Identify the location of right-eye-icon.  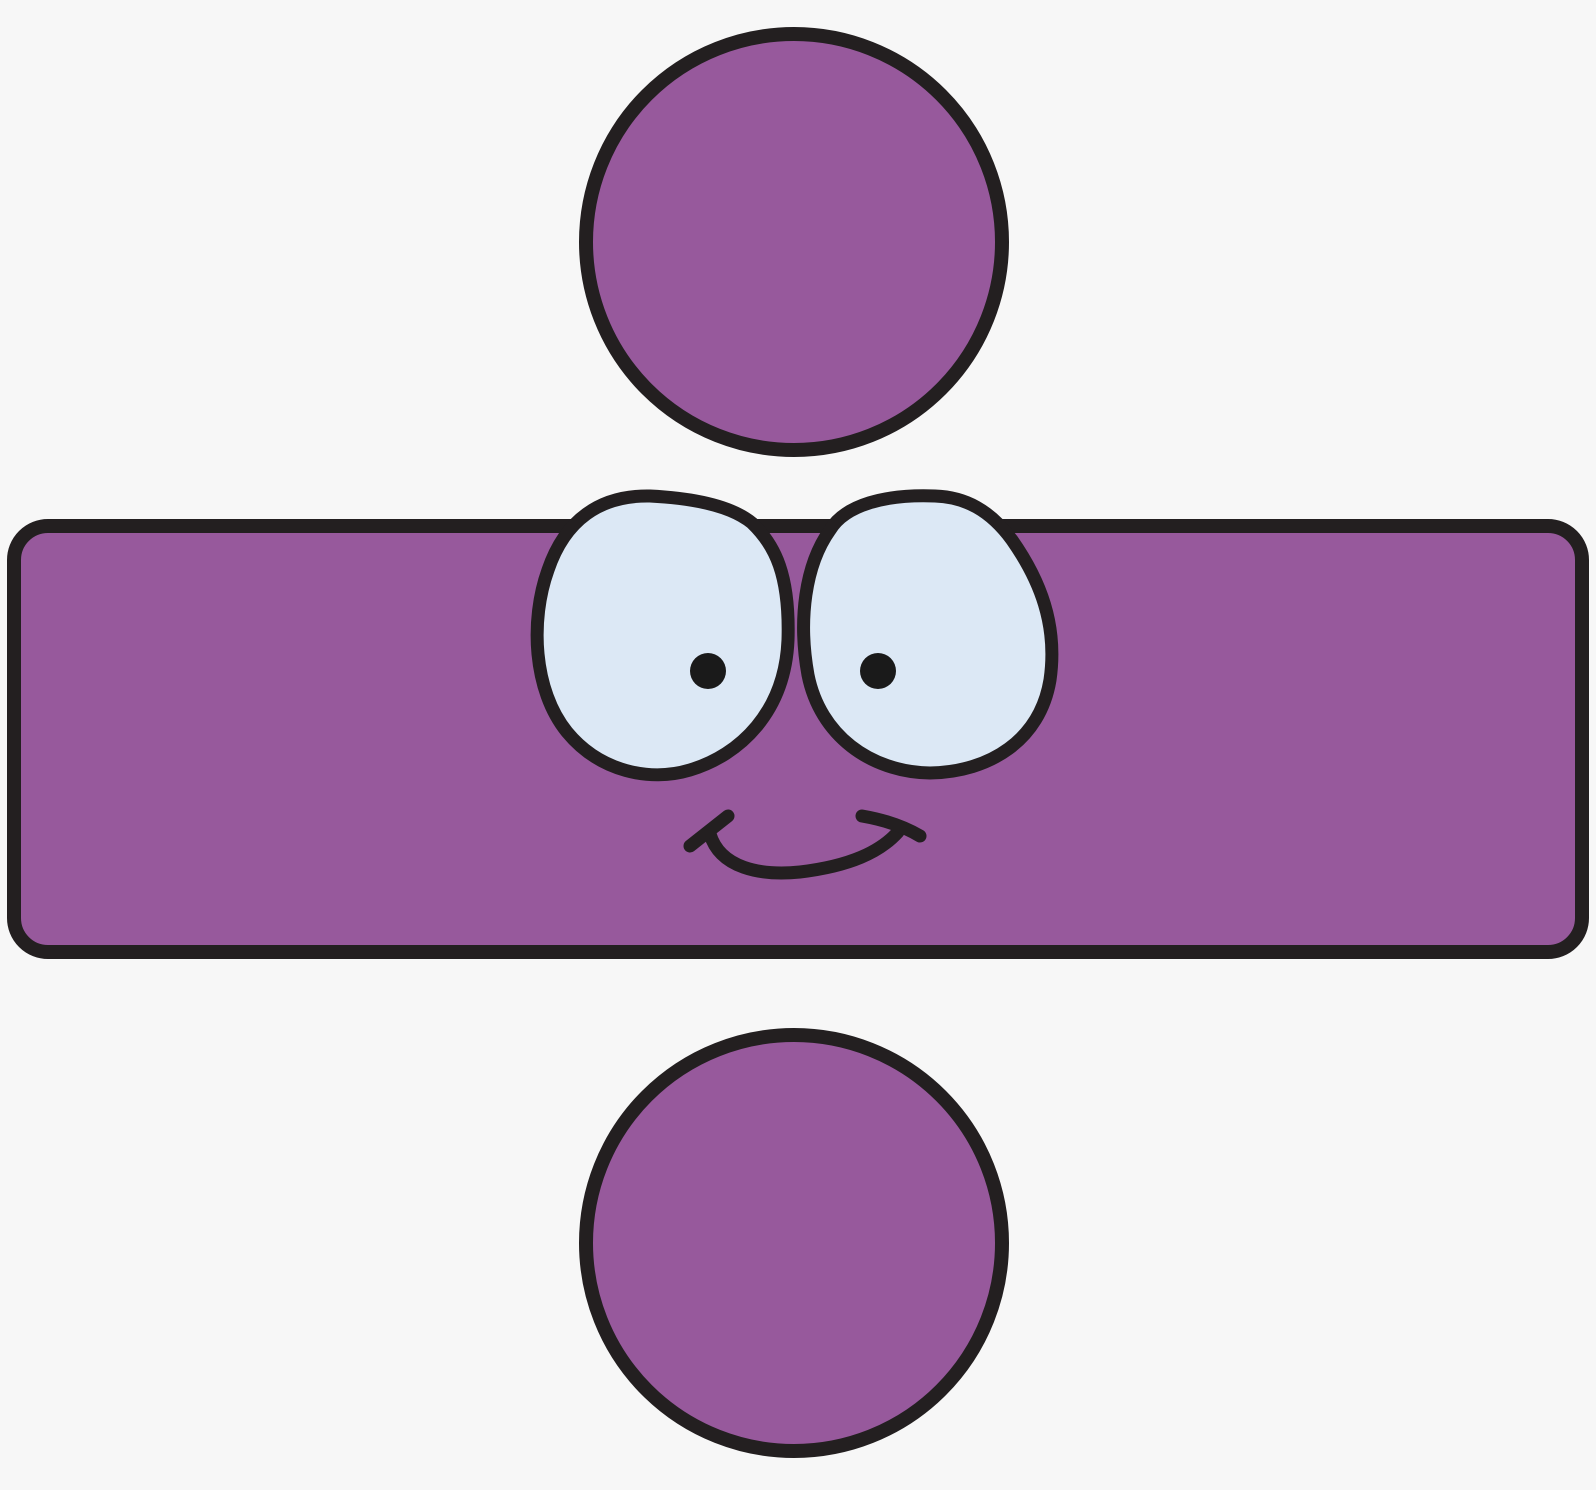
(928, 634).